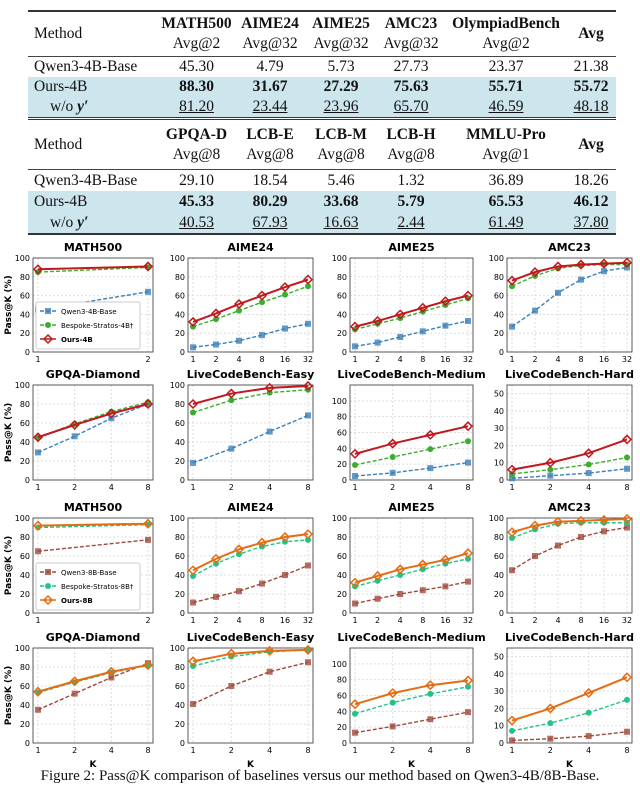 This screenshot has height=785, width=640. What do you see at coordinates (499, 428) in the screenshot?
I see `y-tick-label: 30` at bounding box center [499, 428].